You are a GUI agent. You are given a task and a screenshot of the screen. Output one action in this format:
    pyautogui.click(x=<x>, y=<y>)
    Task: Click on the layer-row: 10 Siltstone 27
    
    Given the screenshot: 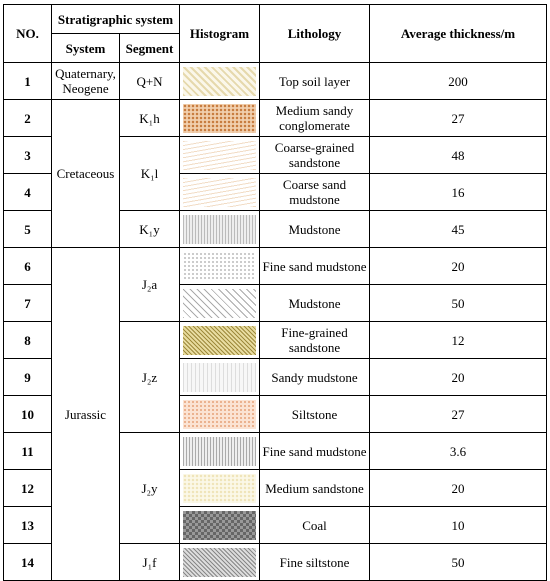 What is the action you would take?
    pyautogui.click(x=275, y=414)
    